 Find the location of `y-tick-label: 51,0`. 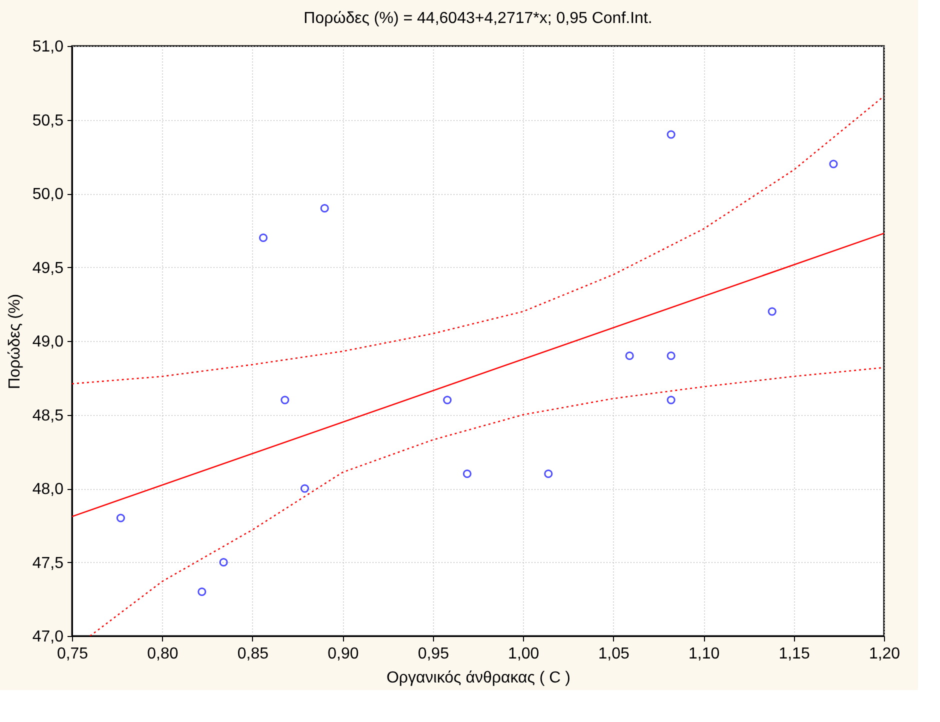

y-tick-label: 51,0 is located at coordinates (48, 47).